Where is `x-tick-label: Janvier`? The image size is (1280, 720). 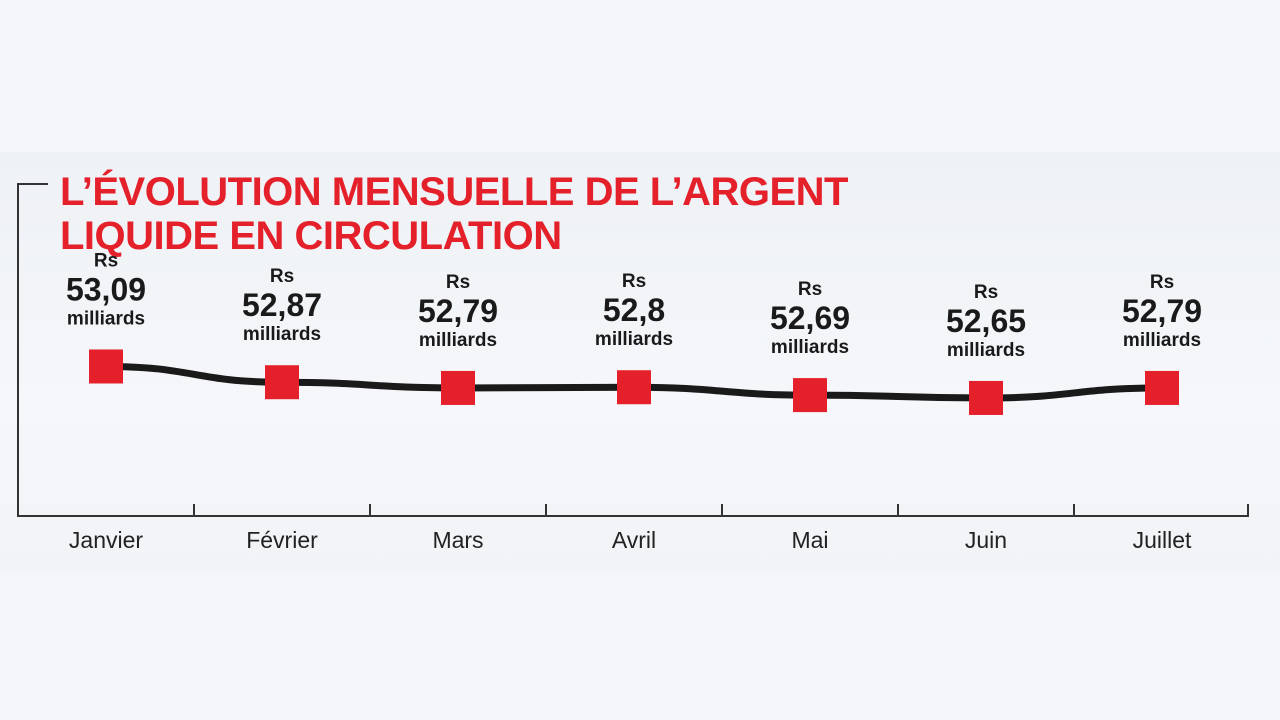 x-tick-label: Janvier is located at coordinates (106, 540).